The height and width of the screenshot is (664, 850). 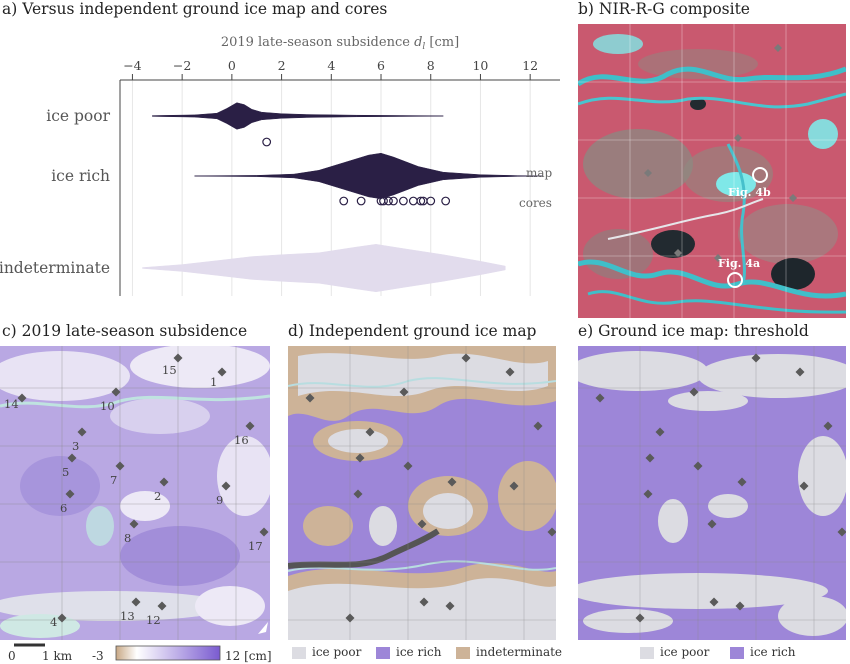 What do you see at coordinates (739, 263) in the screenshot?
I see `label-fig-4a: Fig. 4a` at bounding box center [739, 263].